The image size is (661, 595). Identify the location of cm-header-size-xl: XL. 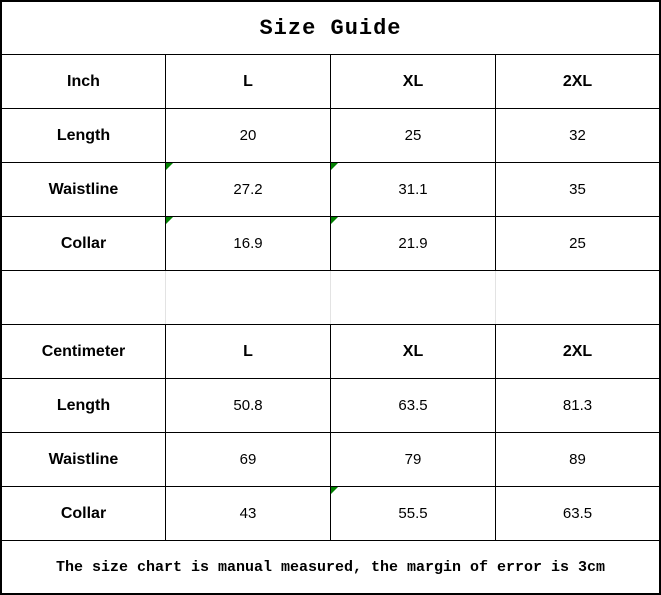
(413, 351).